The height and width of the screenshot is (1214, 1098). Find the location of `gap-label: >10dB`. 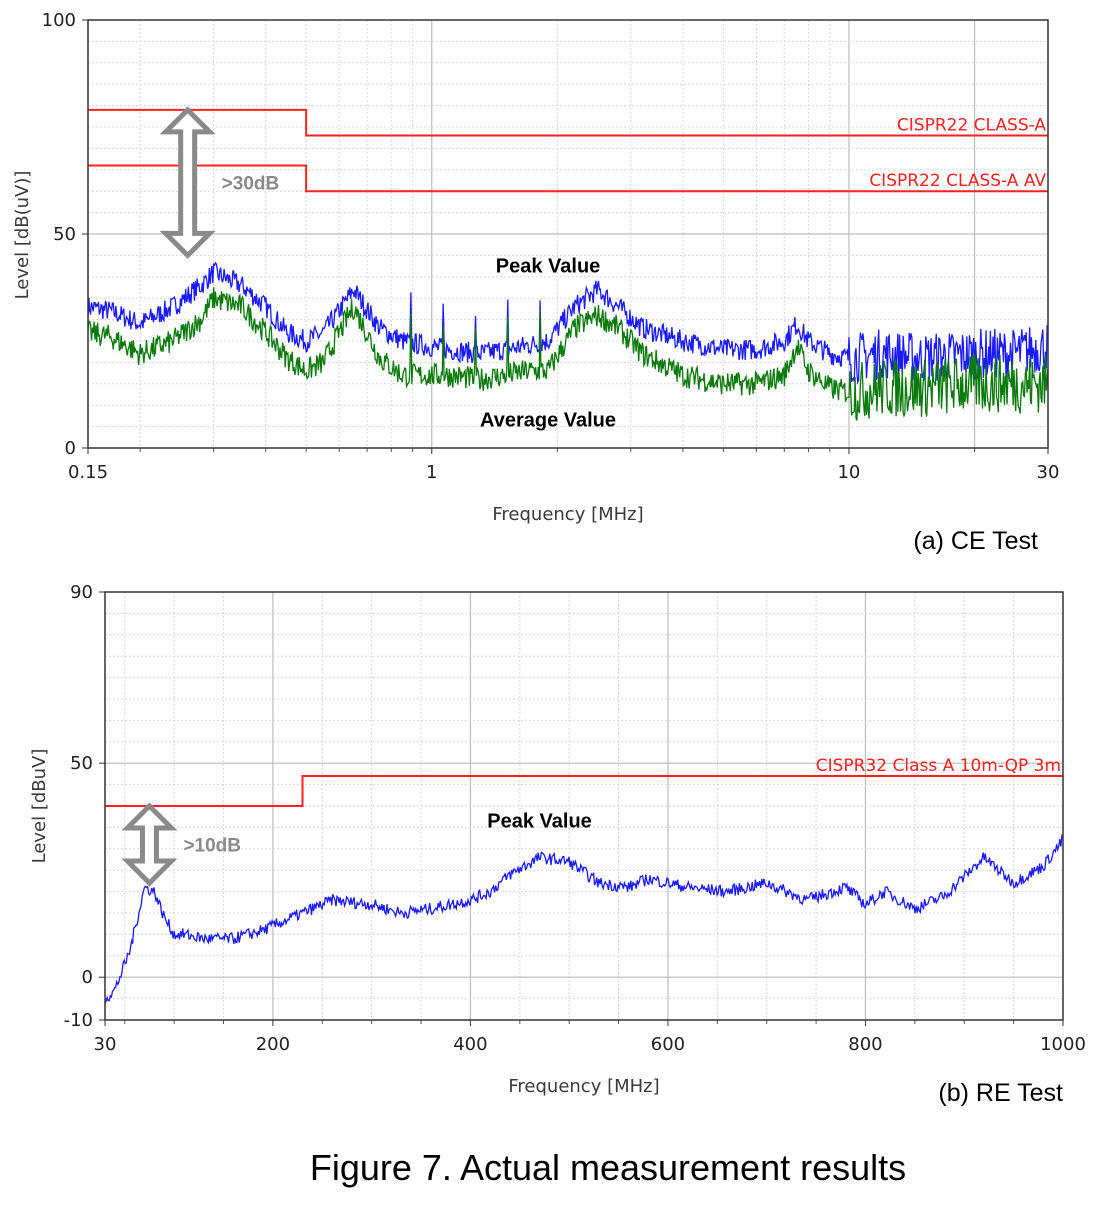

gap-label: >10dB is located at coordinates (212, 846).